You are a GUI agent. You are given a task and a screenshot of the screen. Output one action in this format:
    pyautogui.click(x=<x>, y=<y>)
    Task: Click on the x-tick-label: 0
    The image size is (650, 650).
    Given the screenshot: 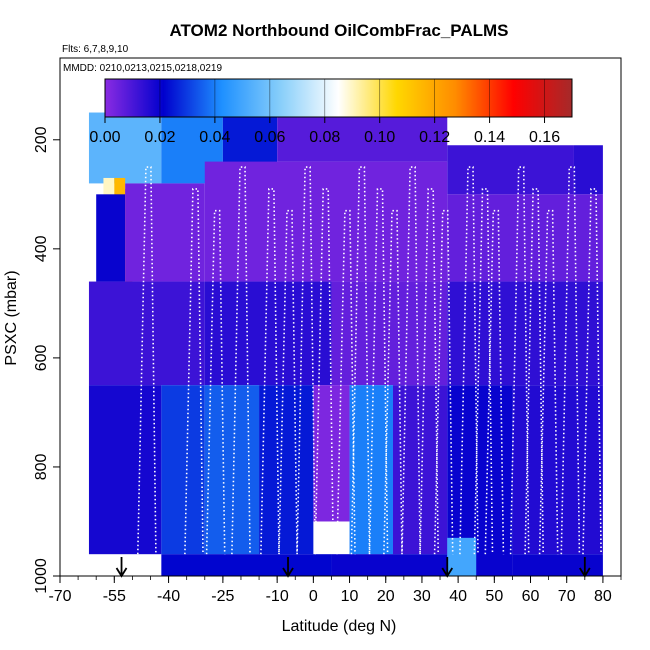 What is the action you would take?
    pyautogui.click(x=313, y=596)
    